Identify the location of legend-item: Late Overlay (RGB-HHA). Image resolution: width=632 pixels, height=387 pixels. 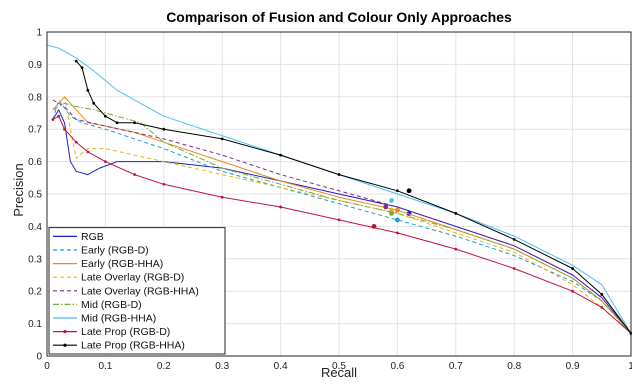
(126, 291).